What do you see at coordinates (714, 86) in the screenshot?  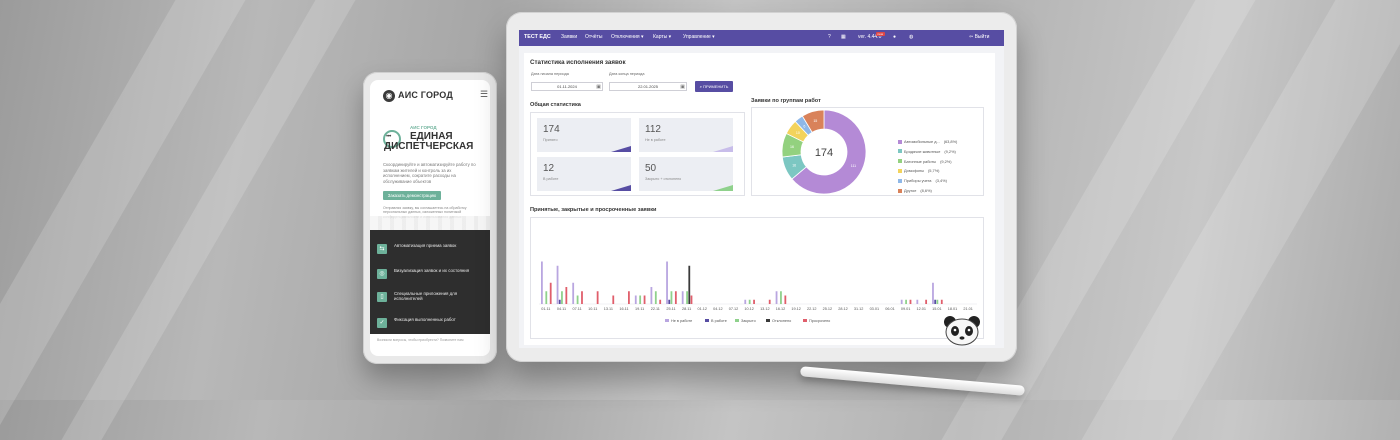 I see `apply-button: ⌕ ПРИМЕНИТЬ` at bounding box center [714, 86].